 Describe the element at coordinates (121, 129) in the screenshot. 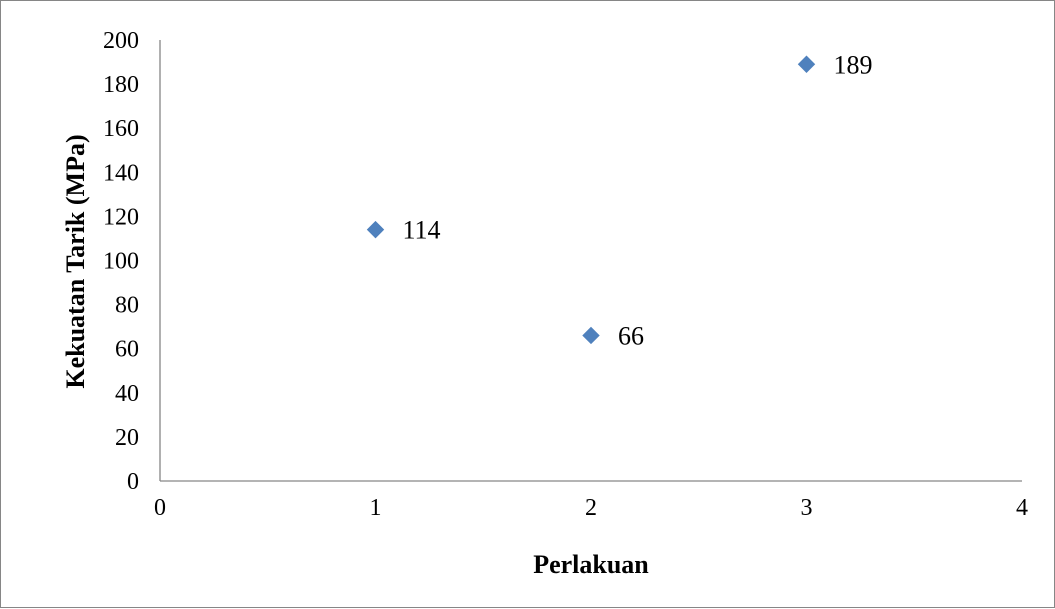

I see `y-tick-label: 160` at that location.